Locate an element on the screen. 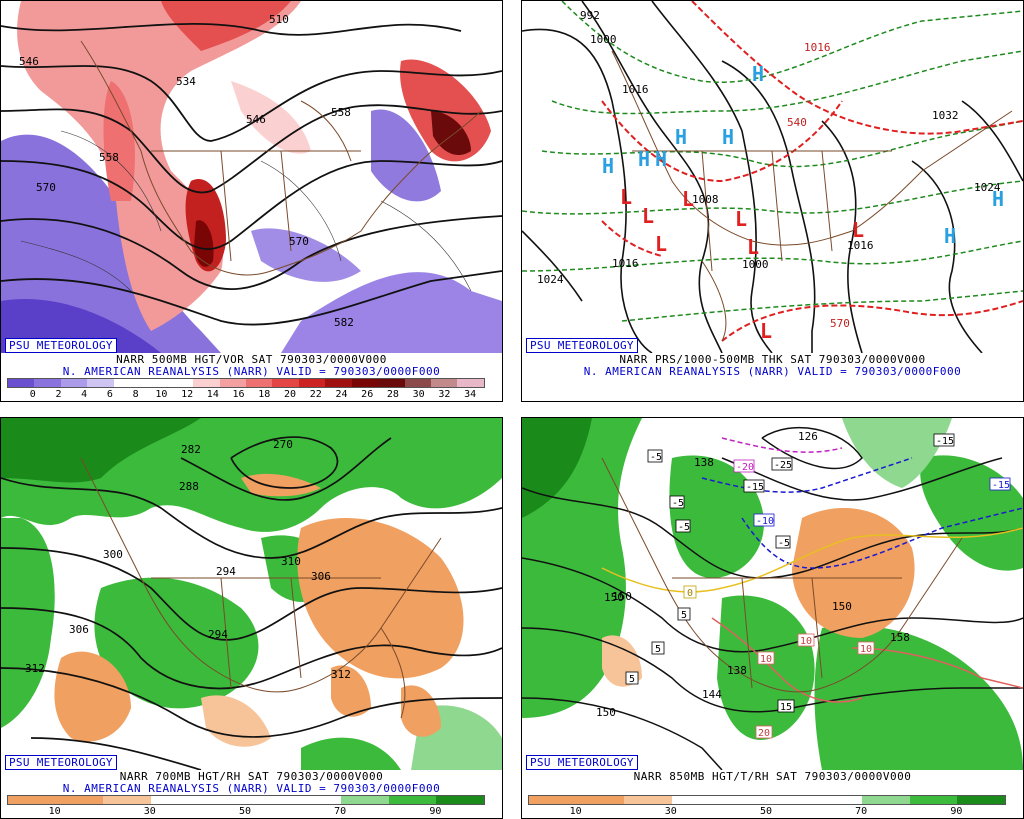 This screenshot has width=1024, height=819. colorbar-tick-label: 20 is located at coordinates (290, 394).